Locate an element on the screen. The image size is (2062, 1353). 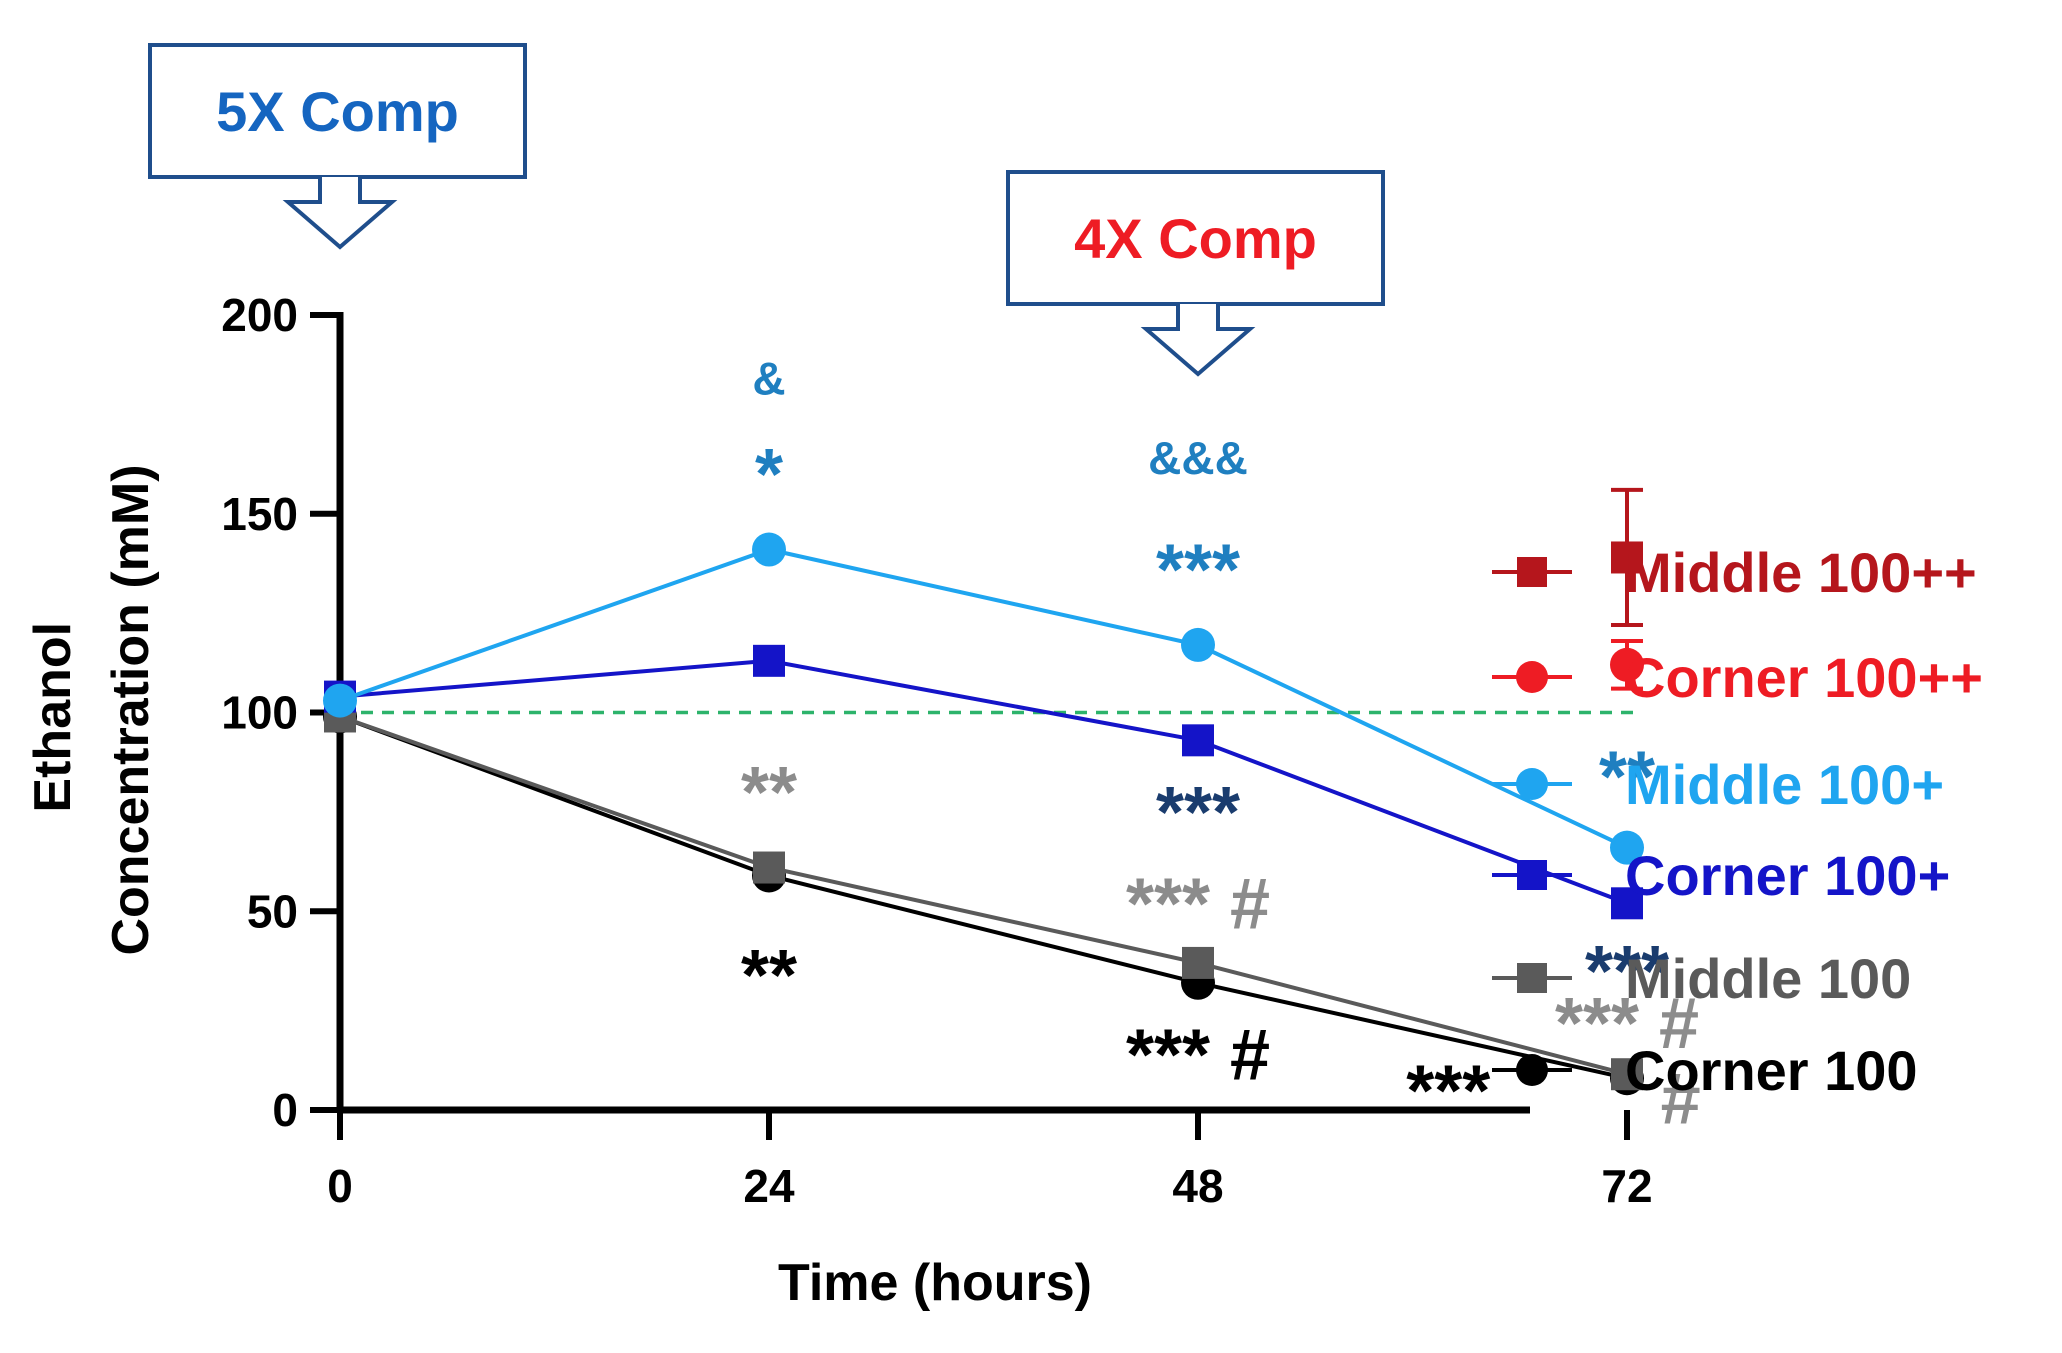
x-tick-label: 24 is located at coordinates (769, 1186).